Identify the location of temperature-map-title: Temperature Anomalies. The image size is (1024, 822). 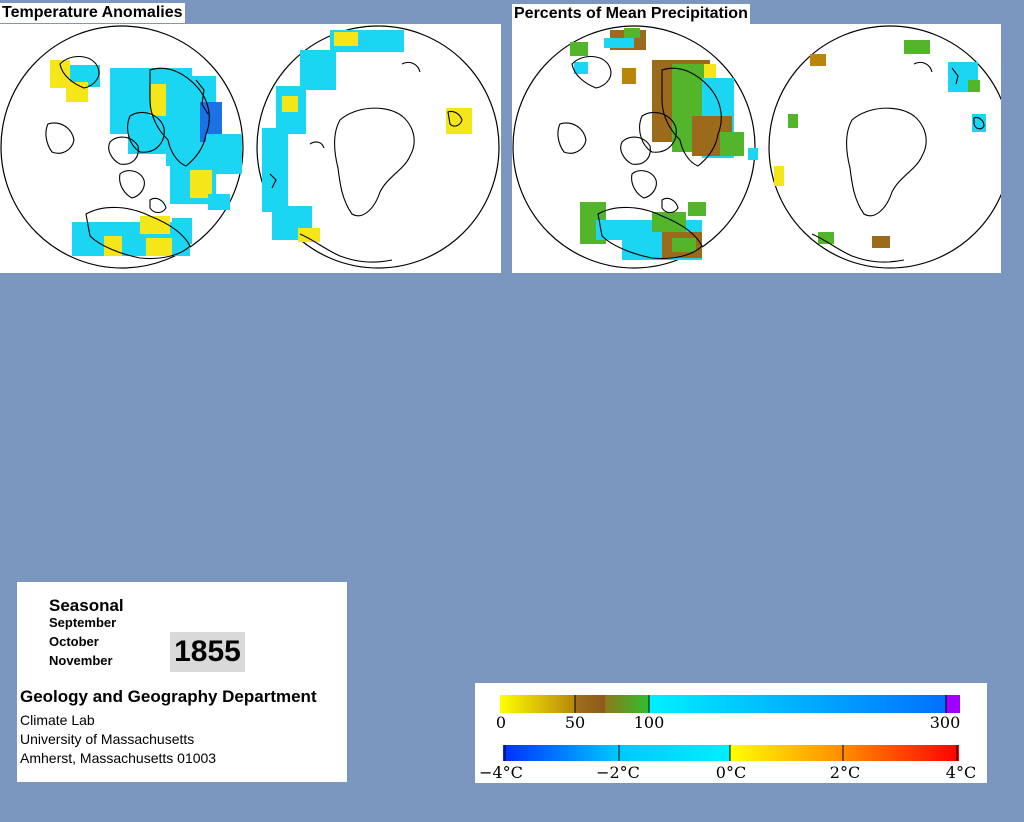
(92, 13).